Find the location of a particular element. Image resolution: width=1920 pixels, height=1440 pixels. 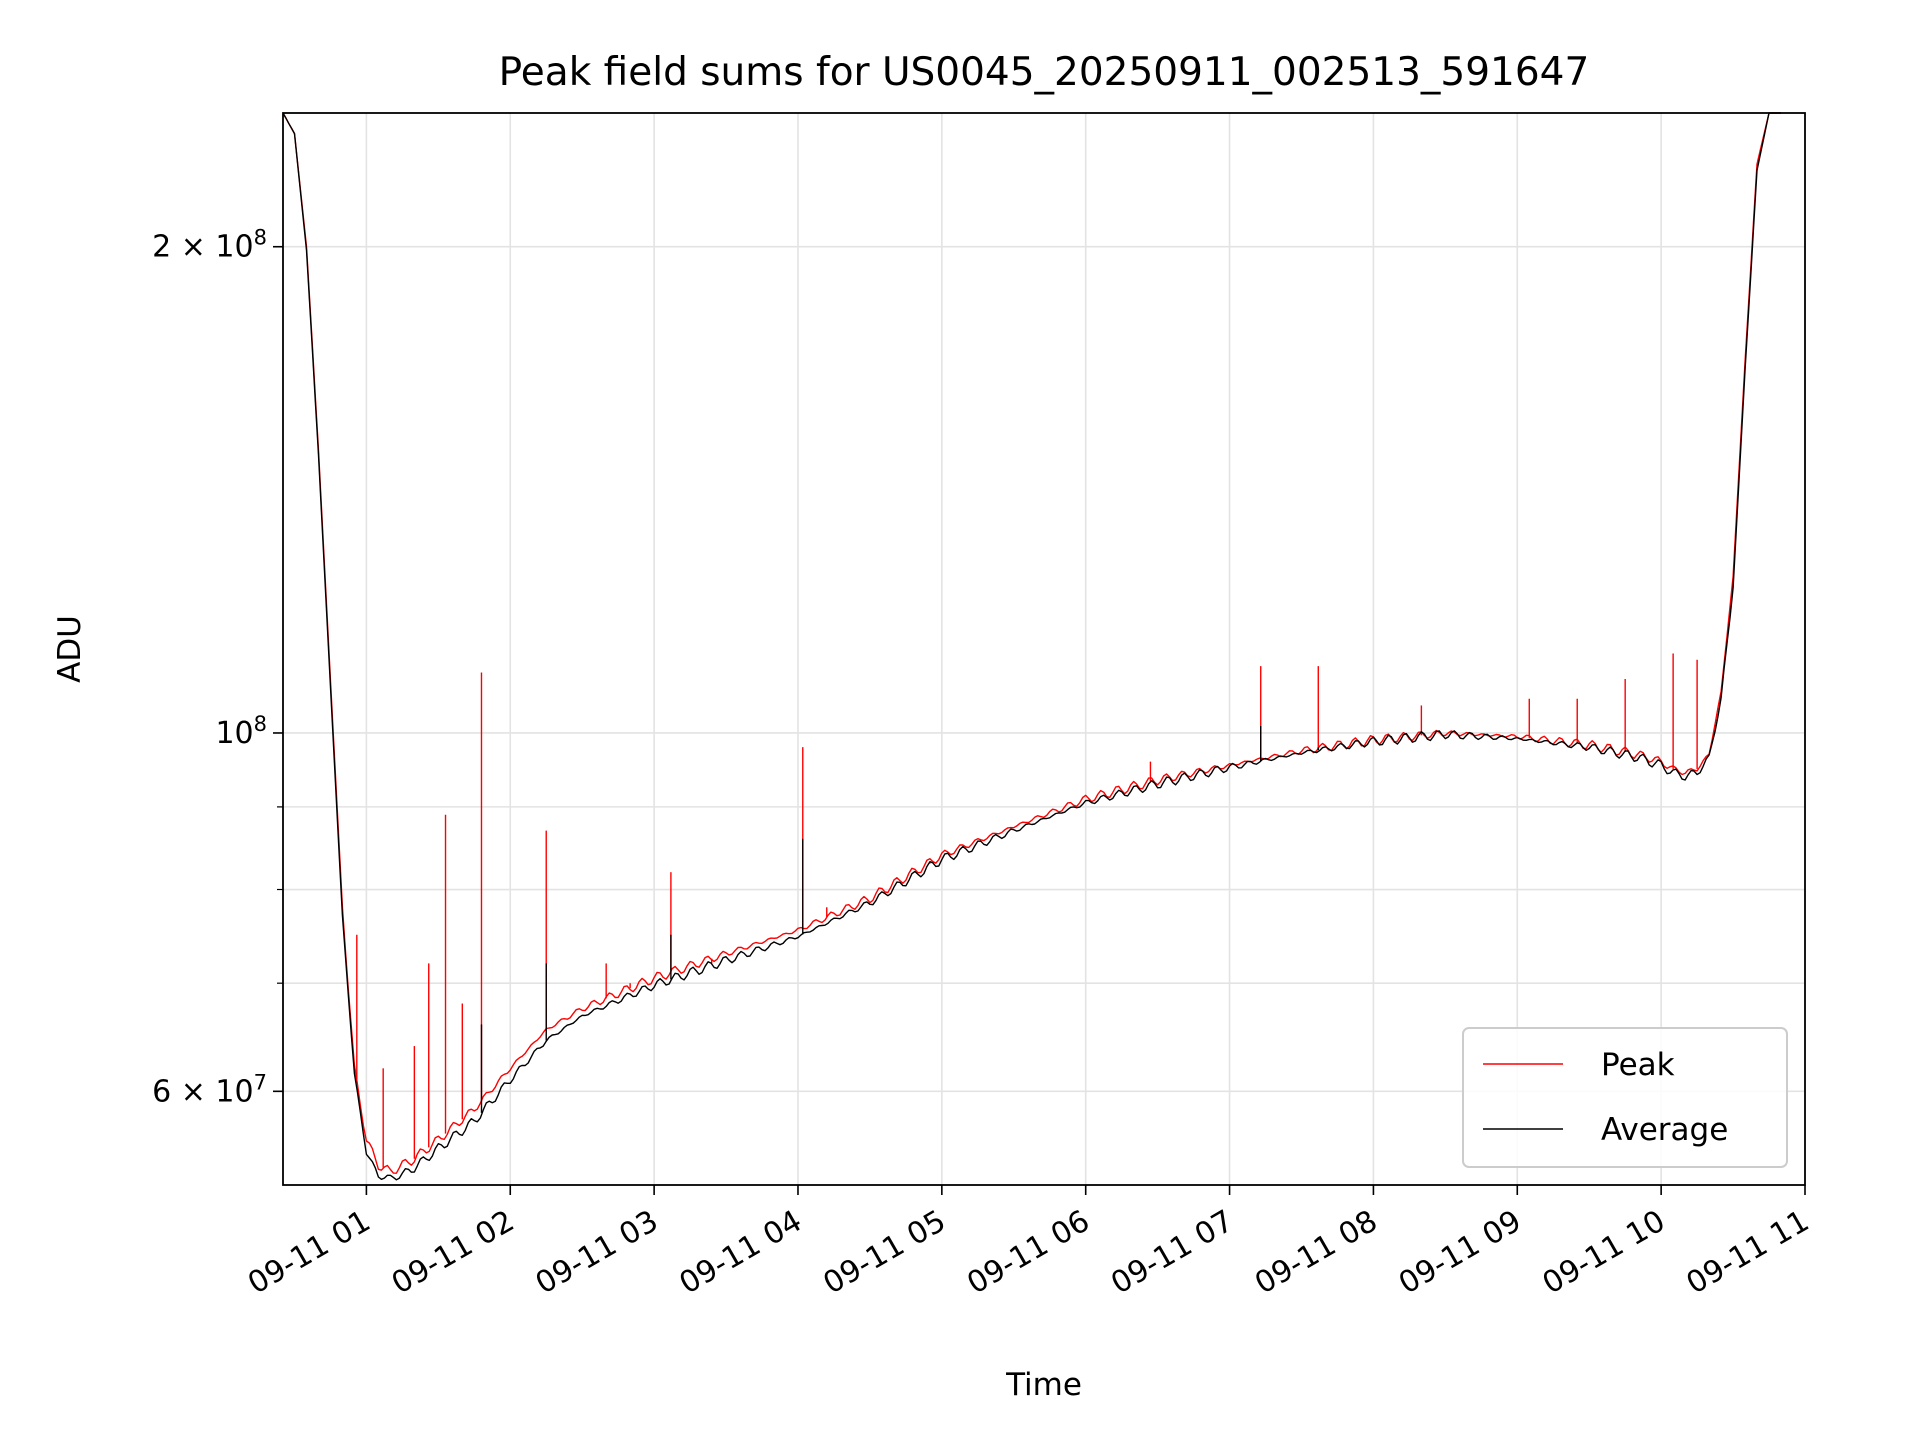

legend-frame is located at coordinates (1625, 1097).